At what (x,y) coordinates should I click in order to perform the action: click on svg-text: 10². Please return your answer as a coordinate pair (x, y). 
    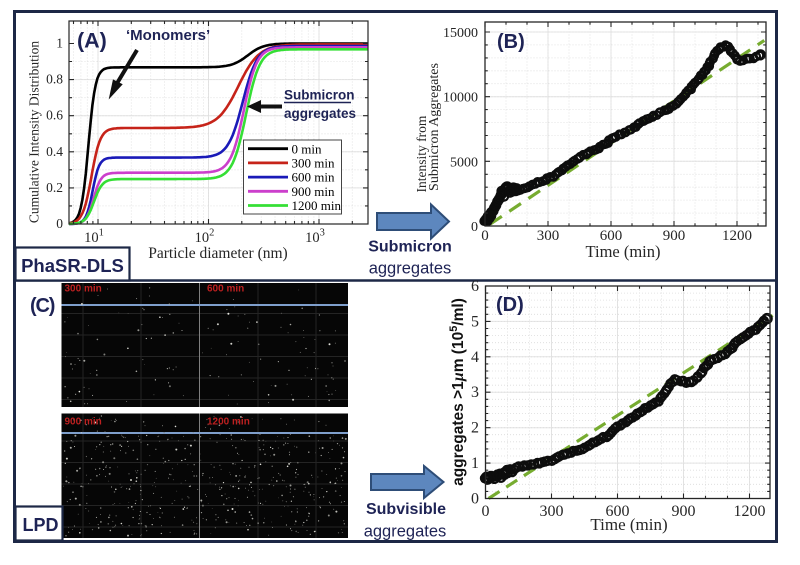
    Looking at the image, I should click on (205, 237).